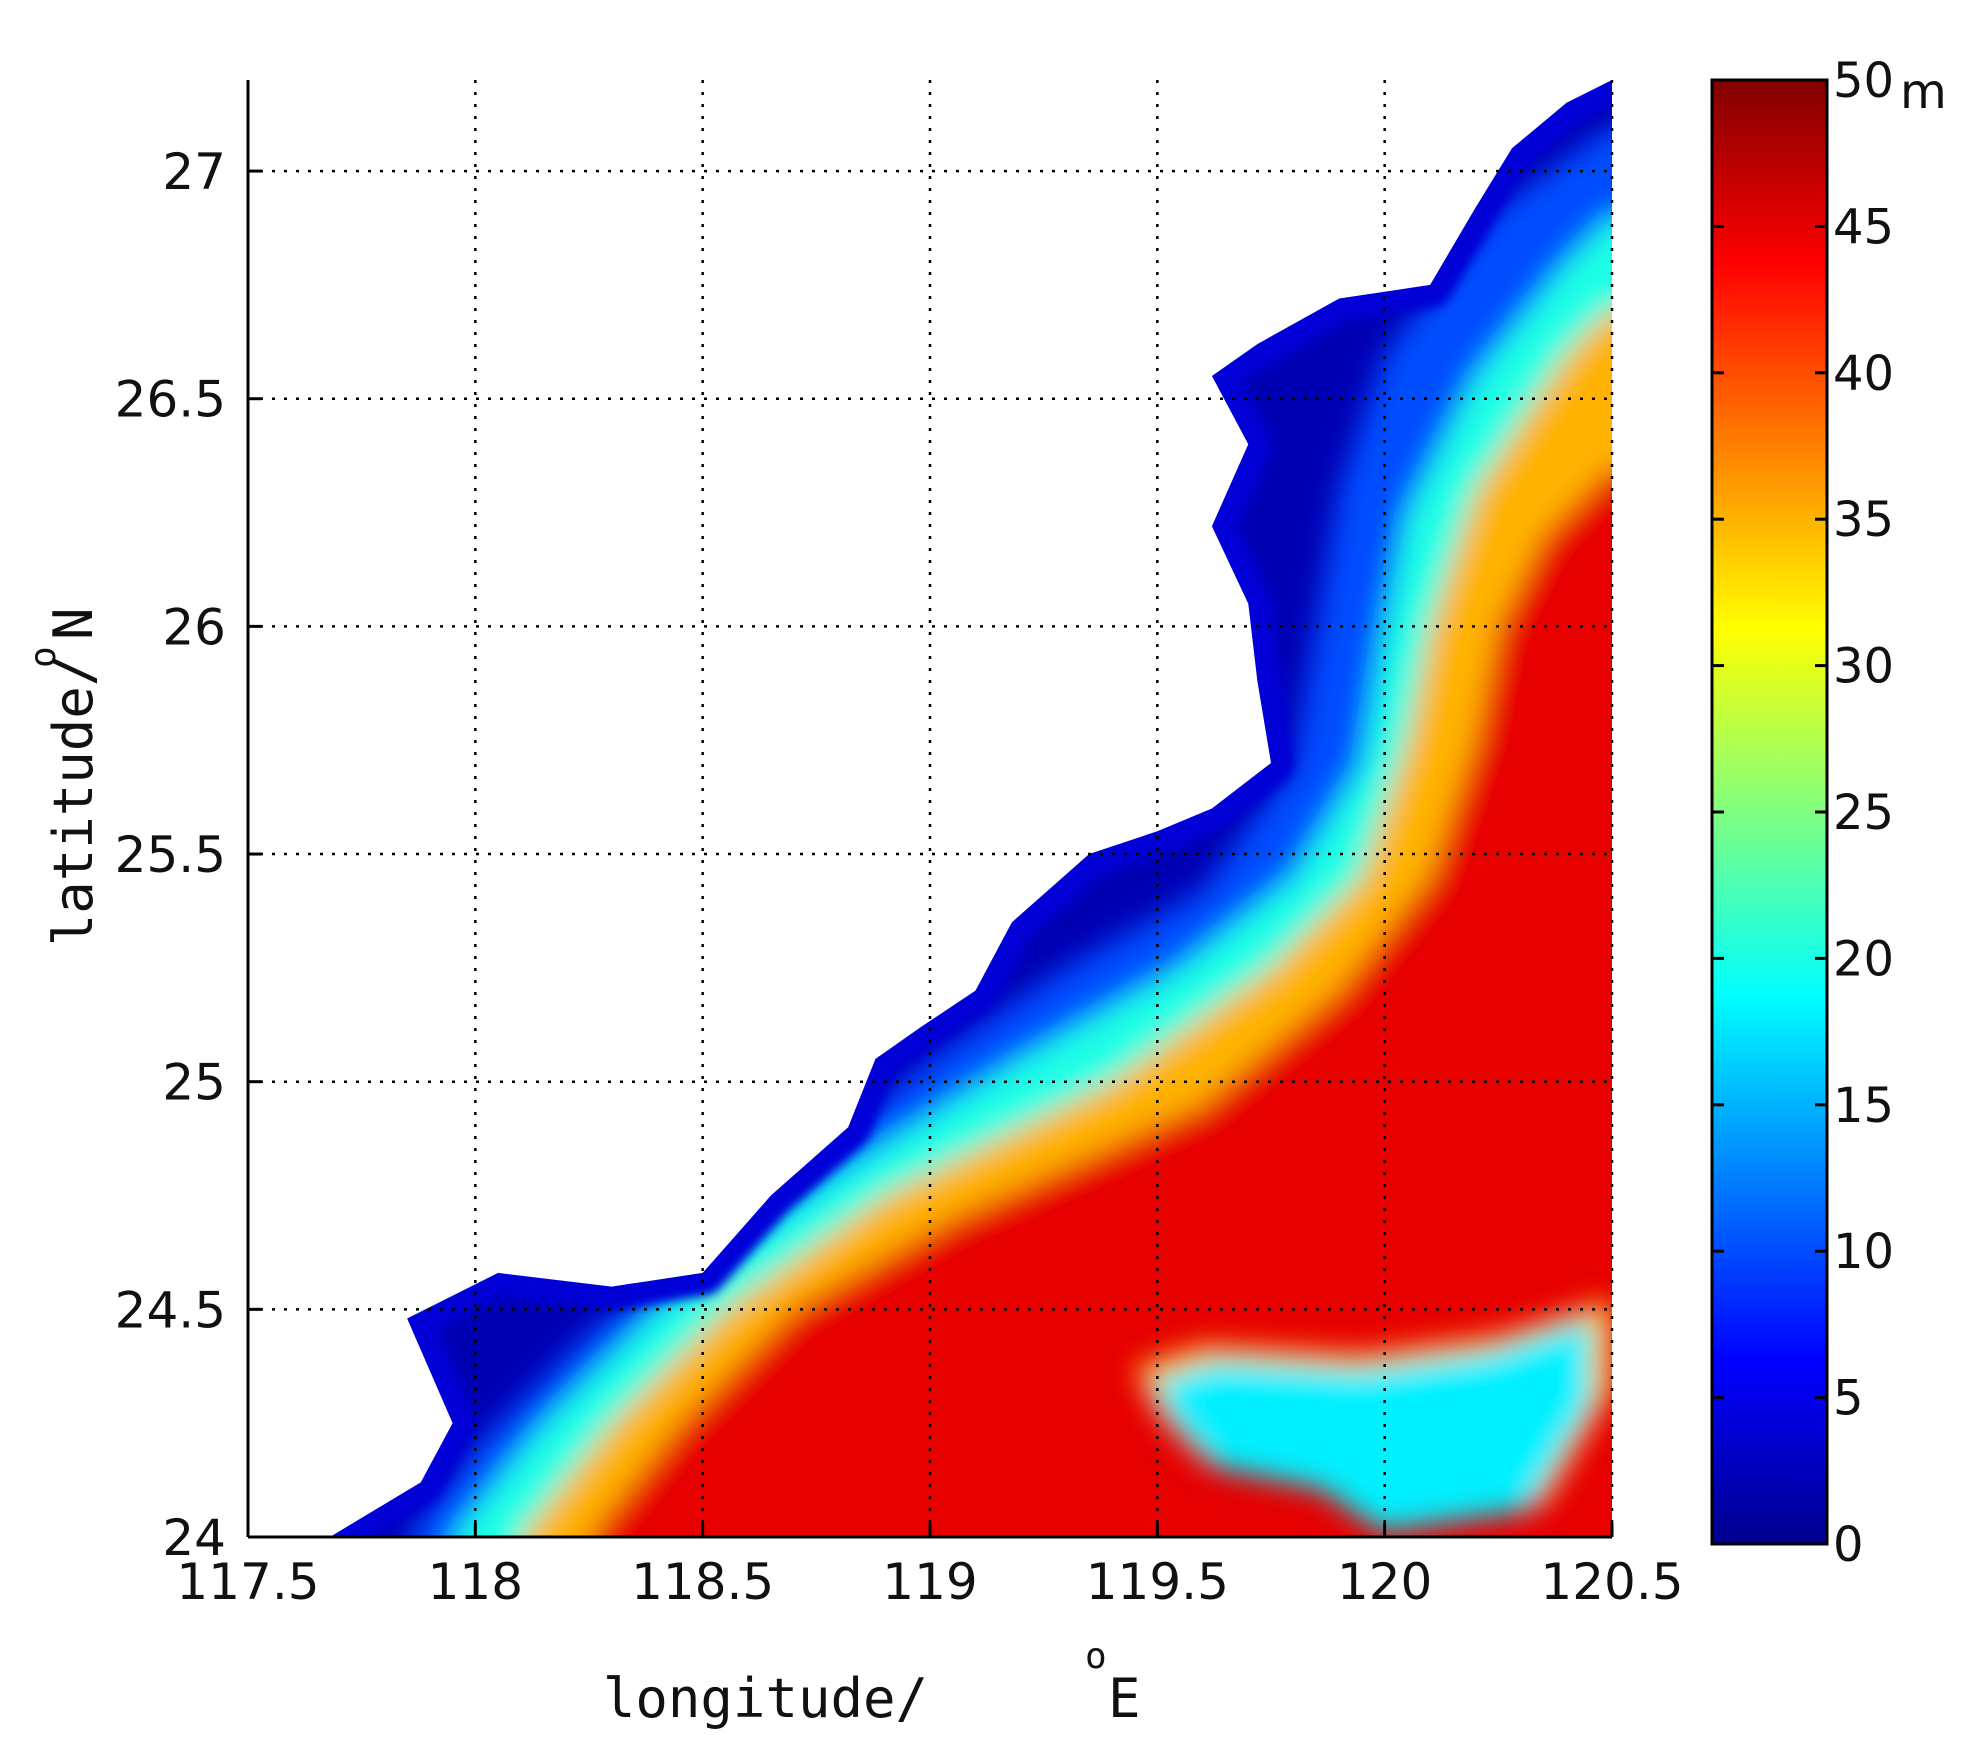  I want to click on colorbar: 0 5 10 15 20 25 30 35 40 45 50 m, so click(1828, 813).